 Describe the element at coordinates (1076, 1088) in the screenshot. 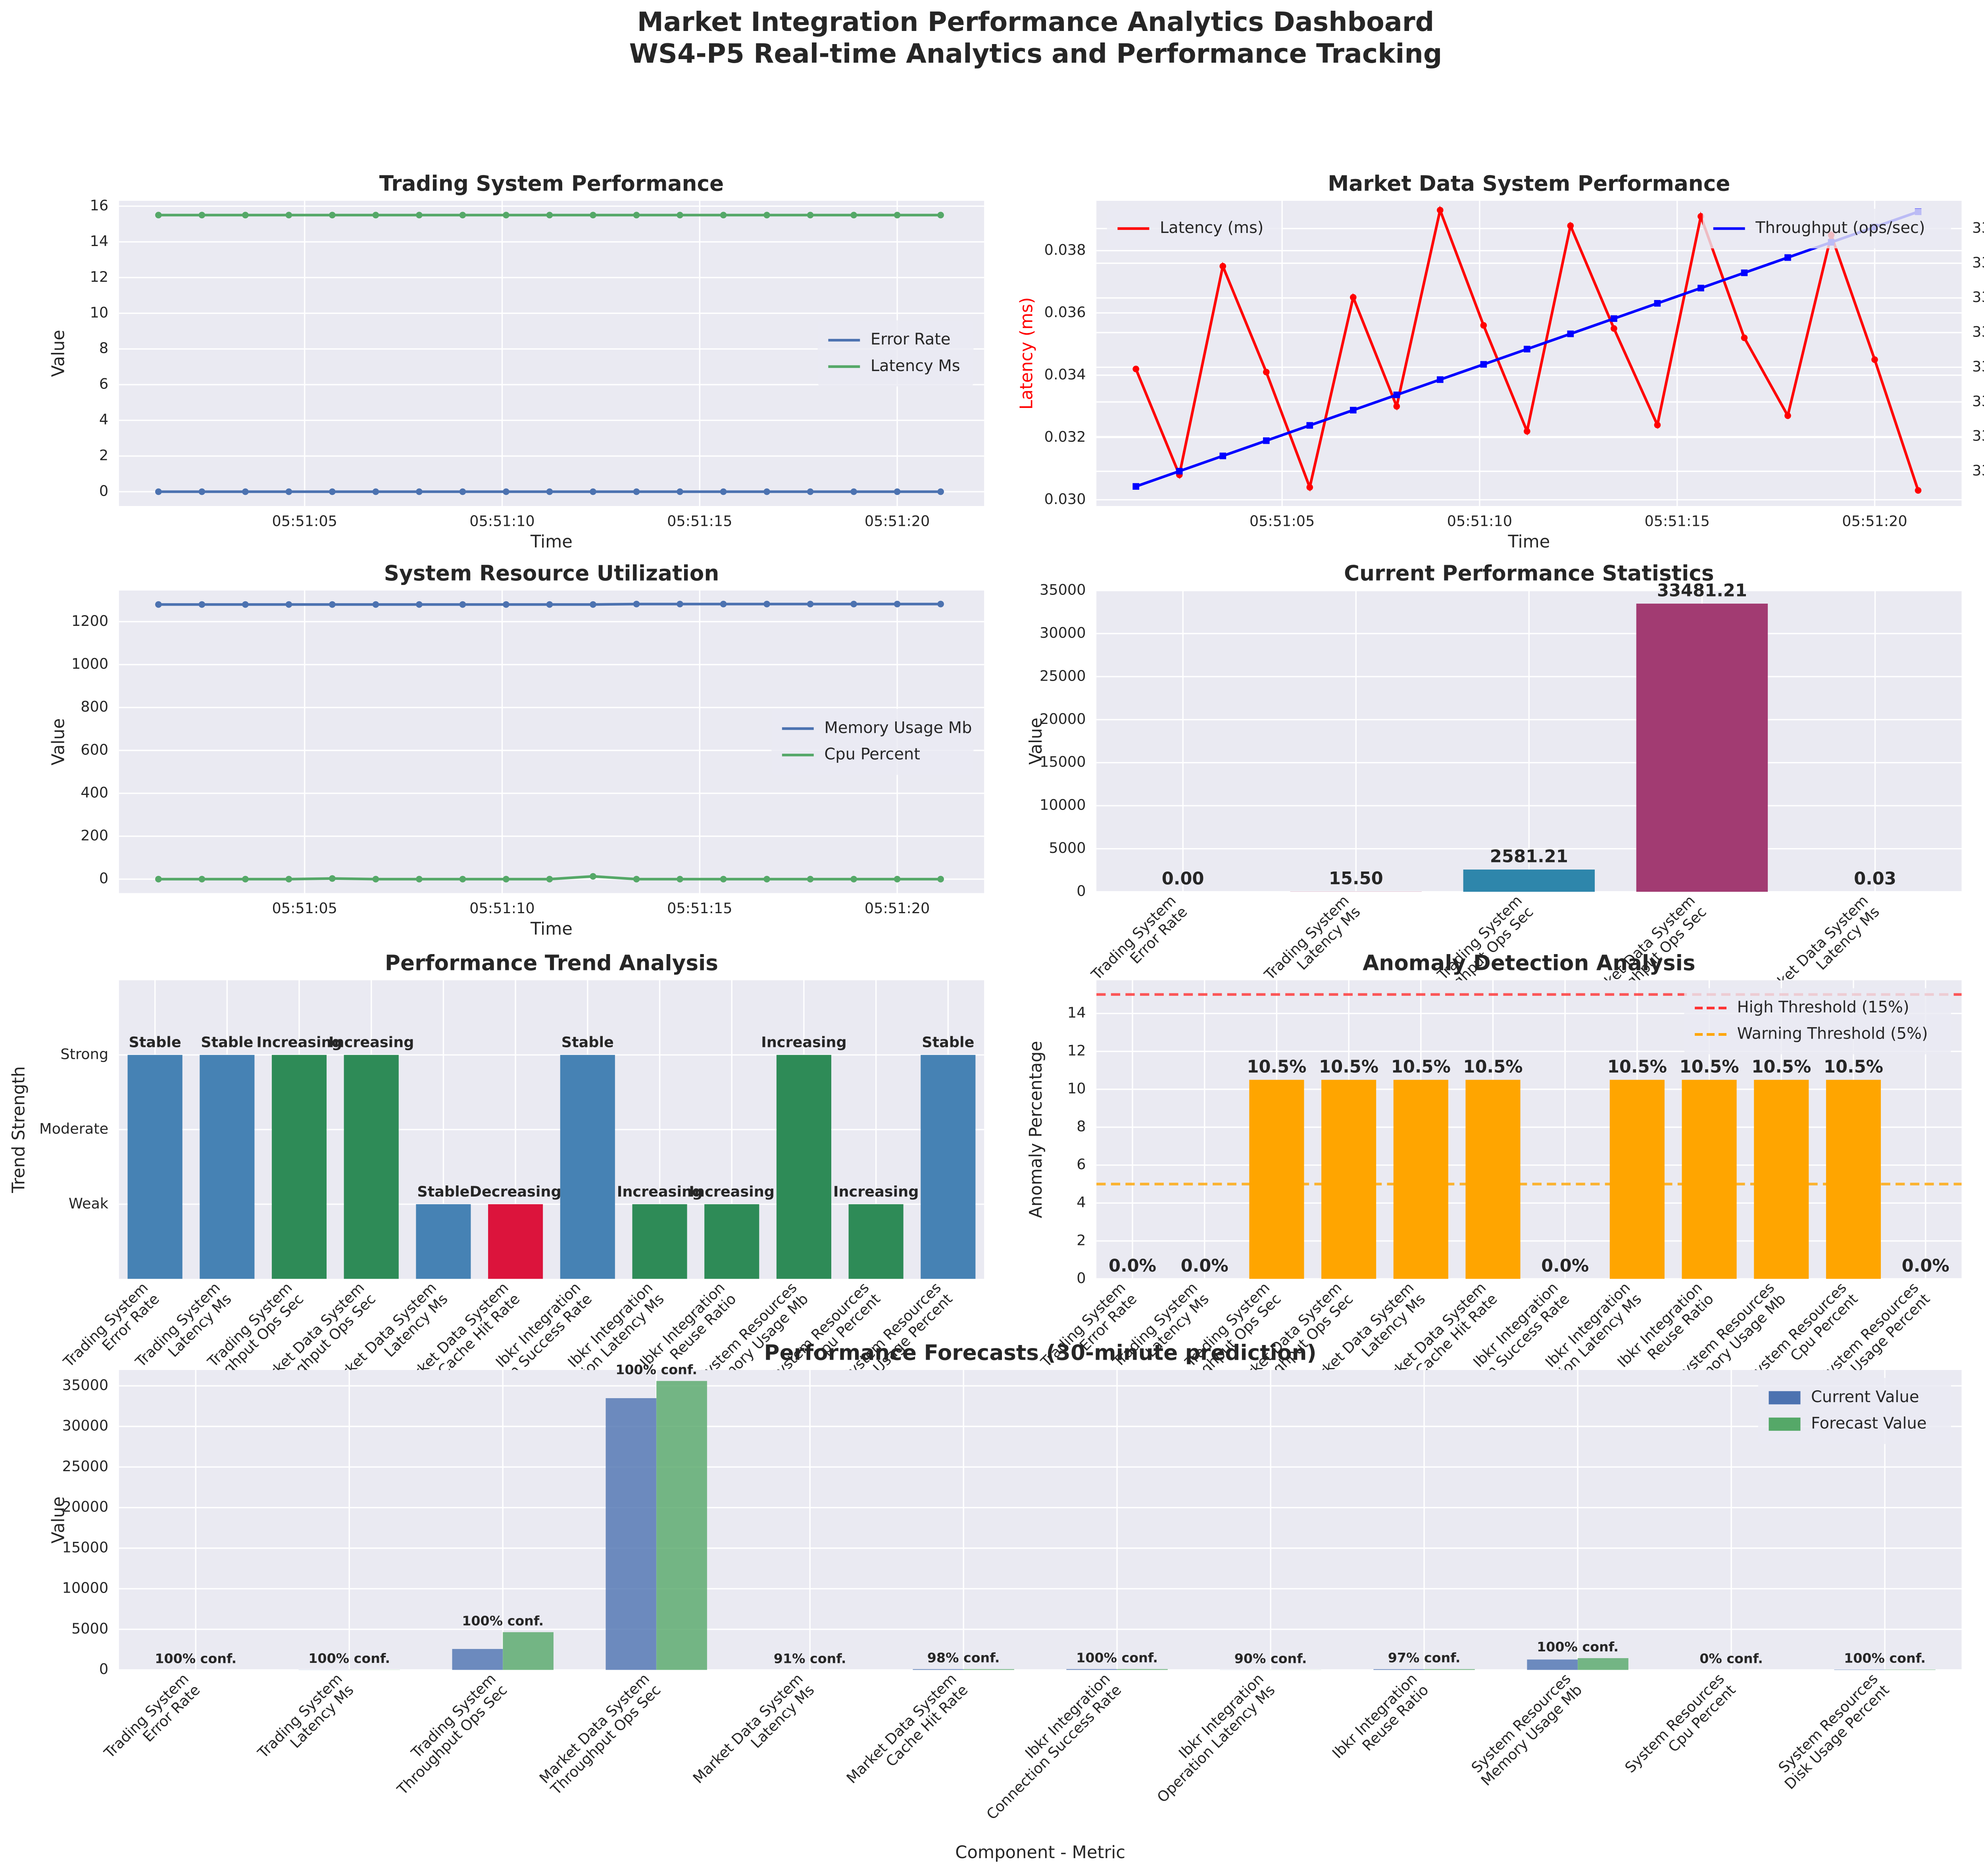

I see `y-tick-label: 10` at that location.